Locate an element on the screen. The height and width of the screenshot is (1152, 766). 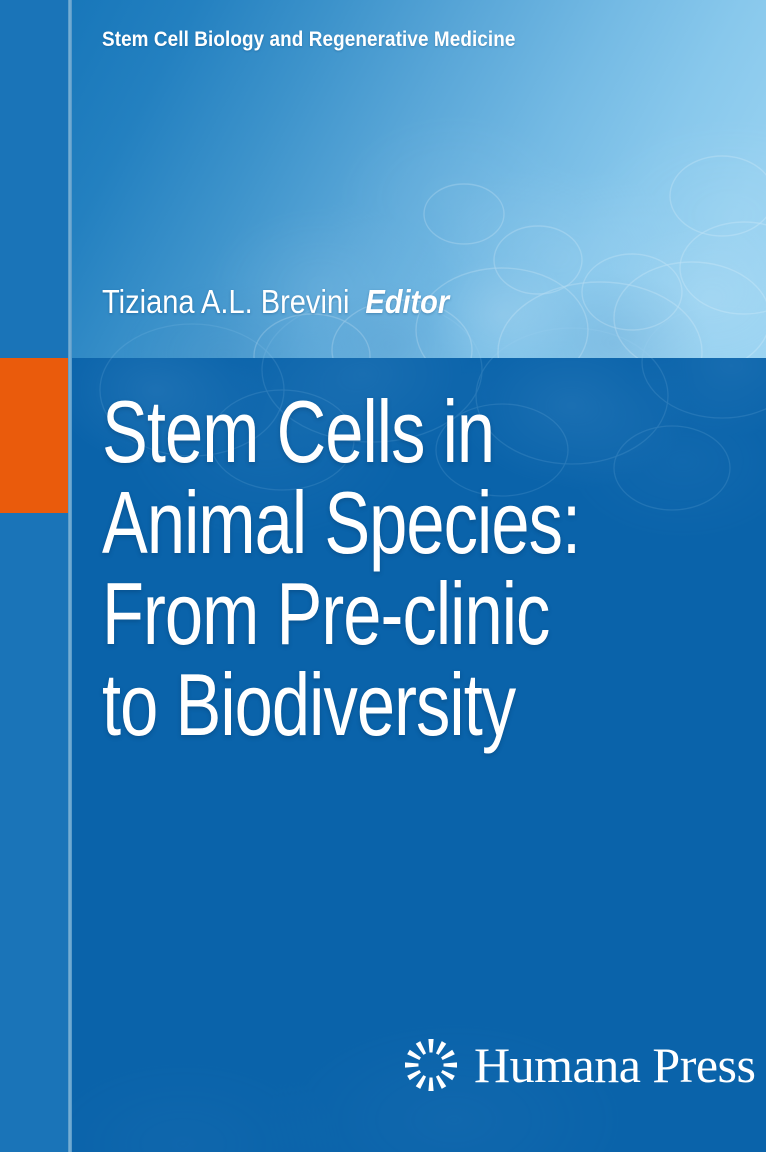
sunburst-icon is located at coordinates (431, 1065).